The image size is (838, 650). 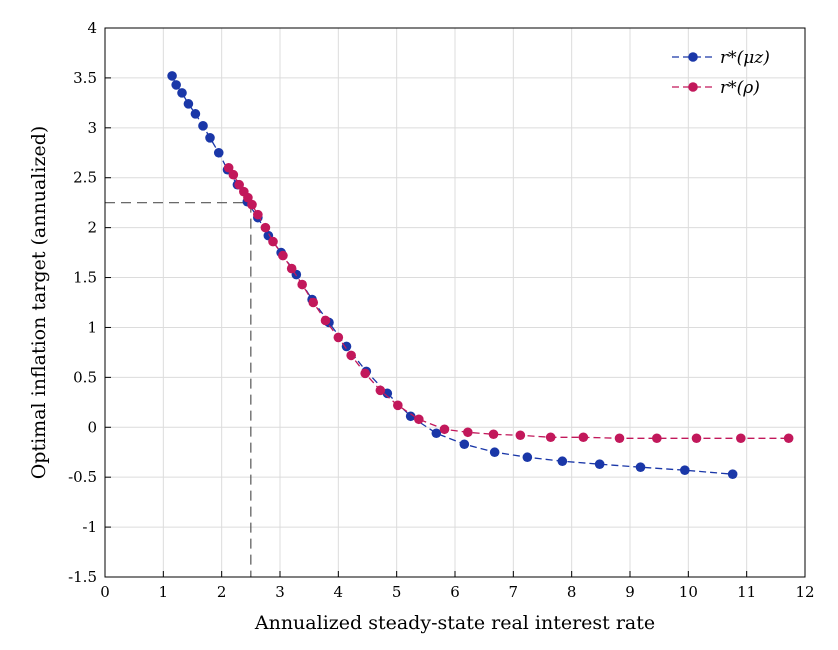 I want to click on y-tick-label: 1.5, so click(x=85, y=278).